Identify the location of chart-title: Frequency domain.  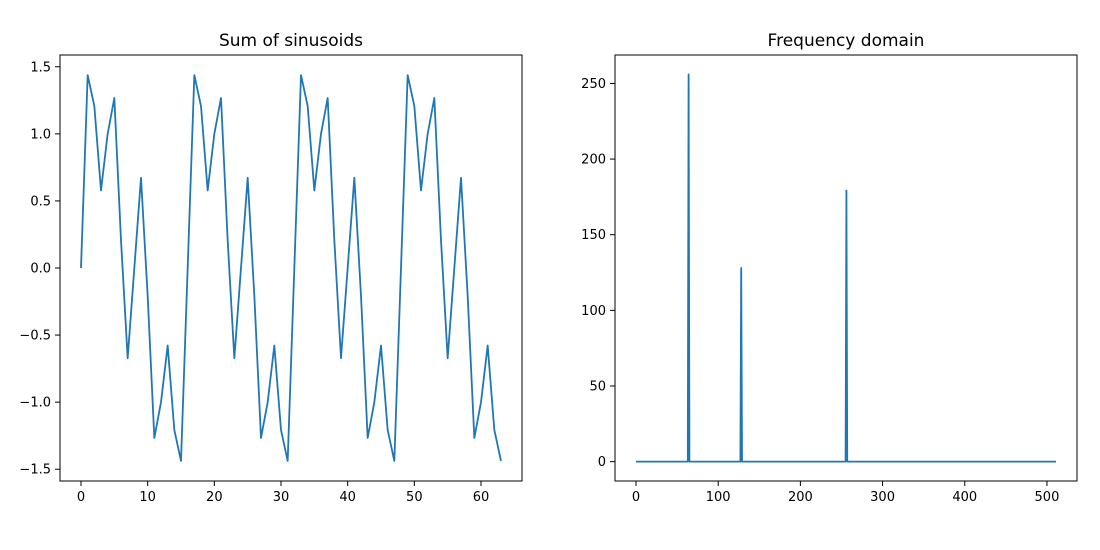
(846, 41).